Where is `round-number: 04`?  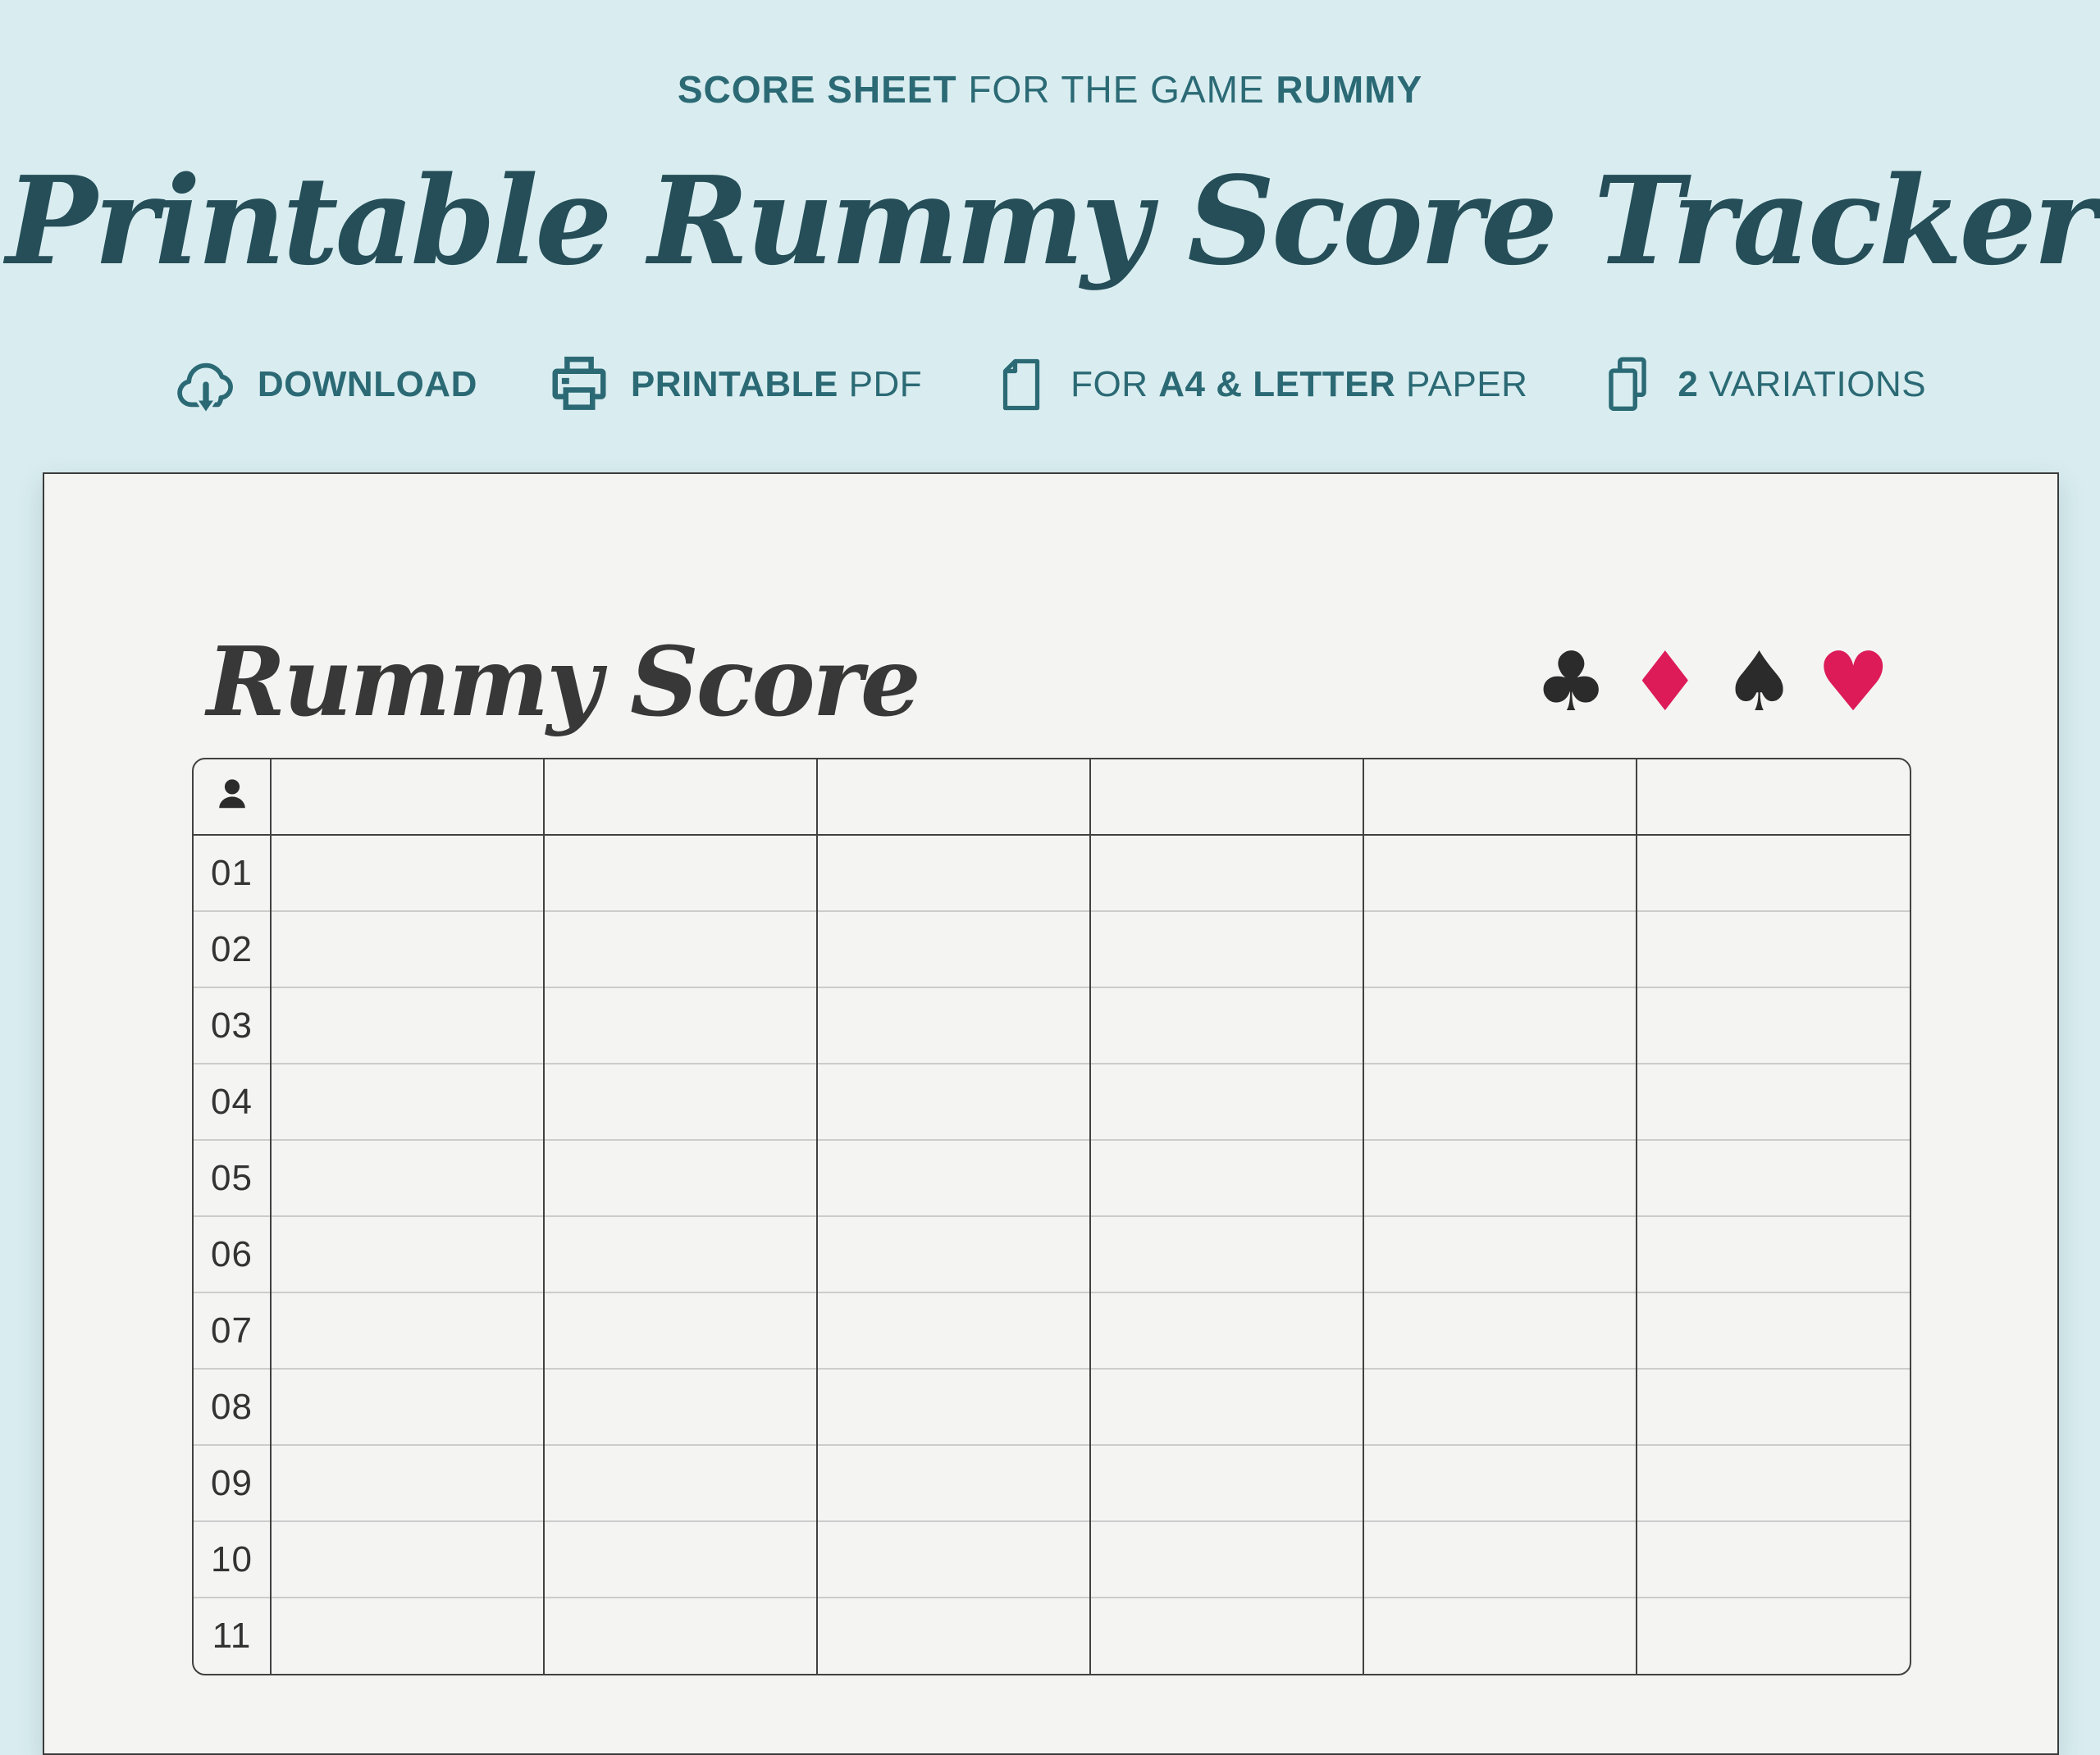
round-number: 04 is located at coordinates (232, 1101).